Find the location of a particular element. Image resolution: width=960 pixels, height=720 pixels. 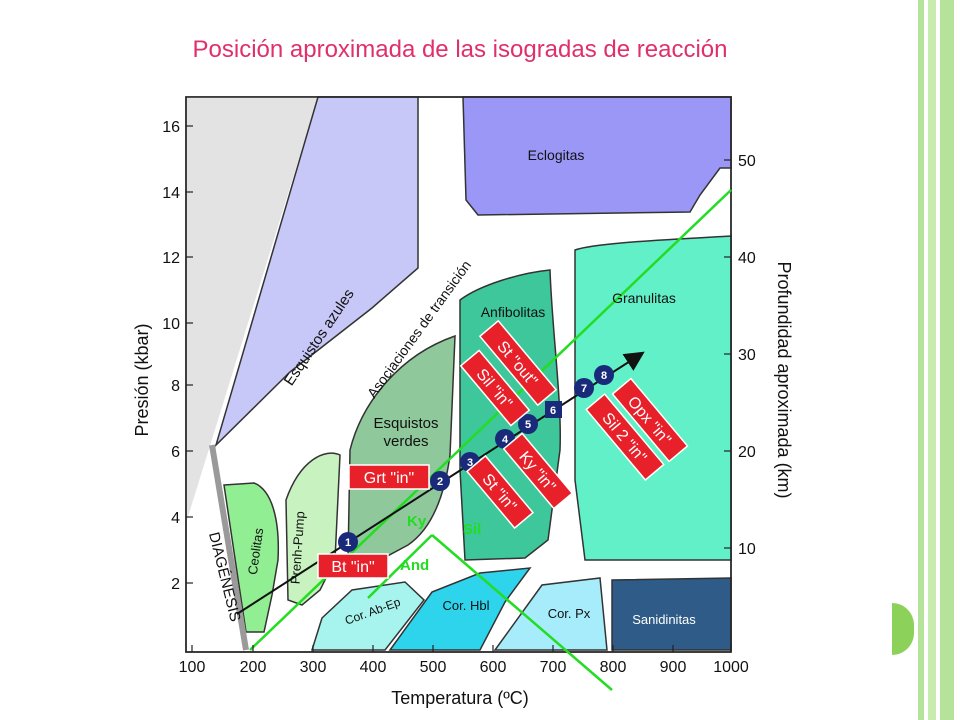

facies-label-anfibolitas: Anfibolitas is located at coordinates (513, 312).